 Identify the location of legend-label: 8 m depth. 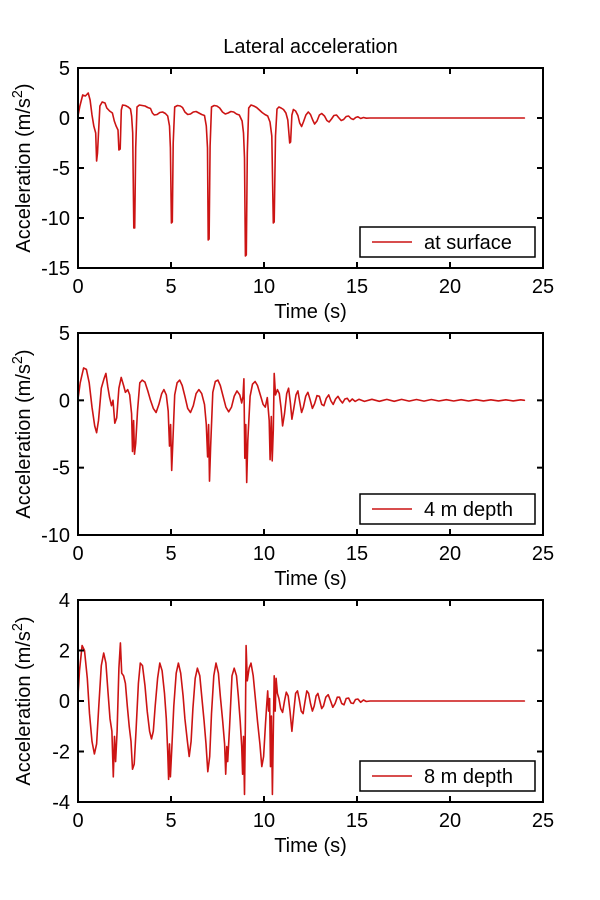
(468, 777).